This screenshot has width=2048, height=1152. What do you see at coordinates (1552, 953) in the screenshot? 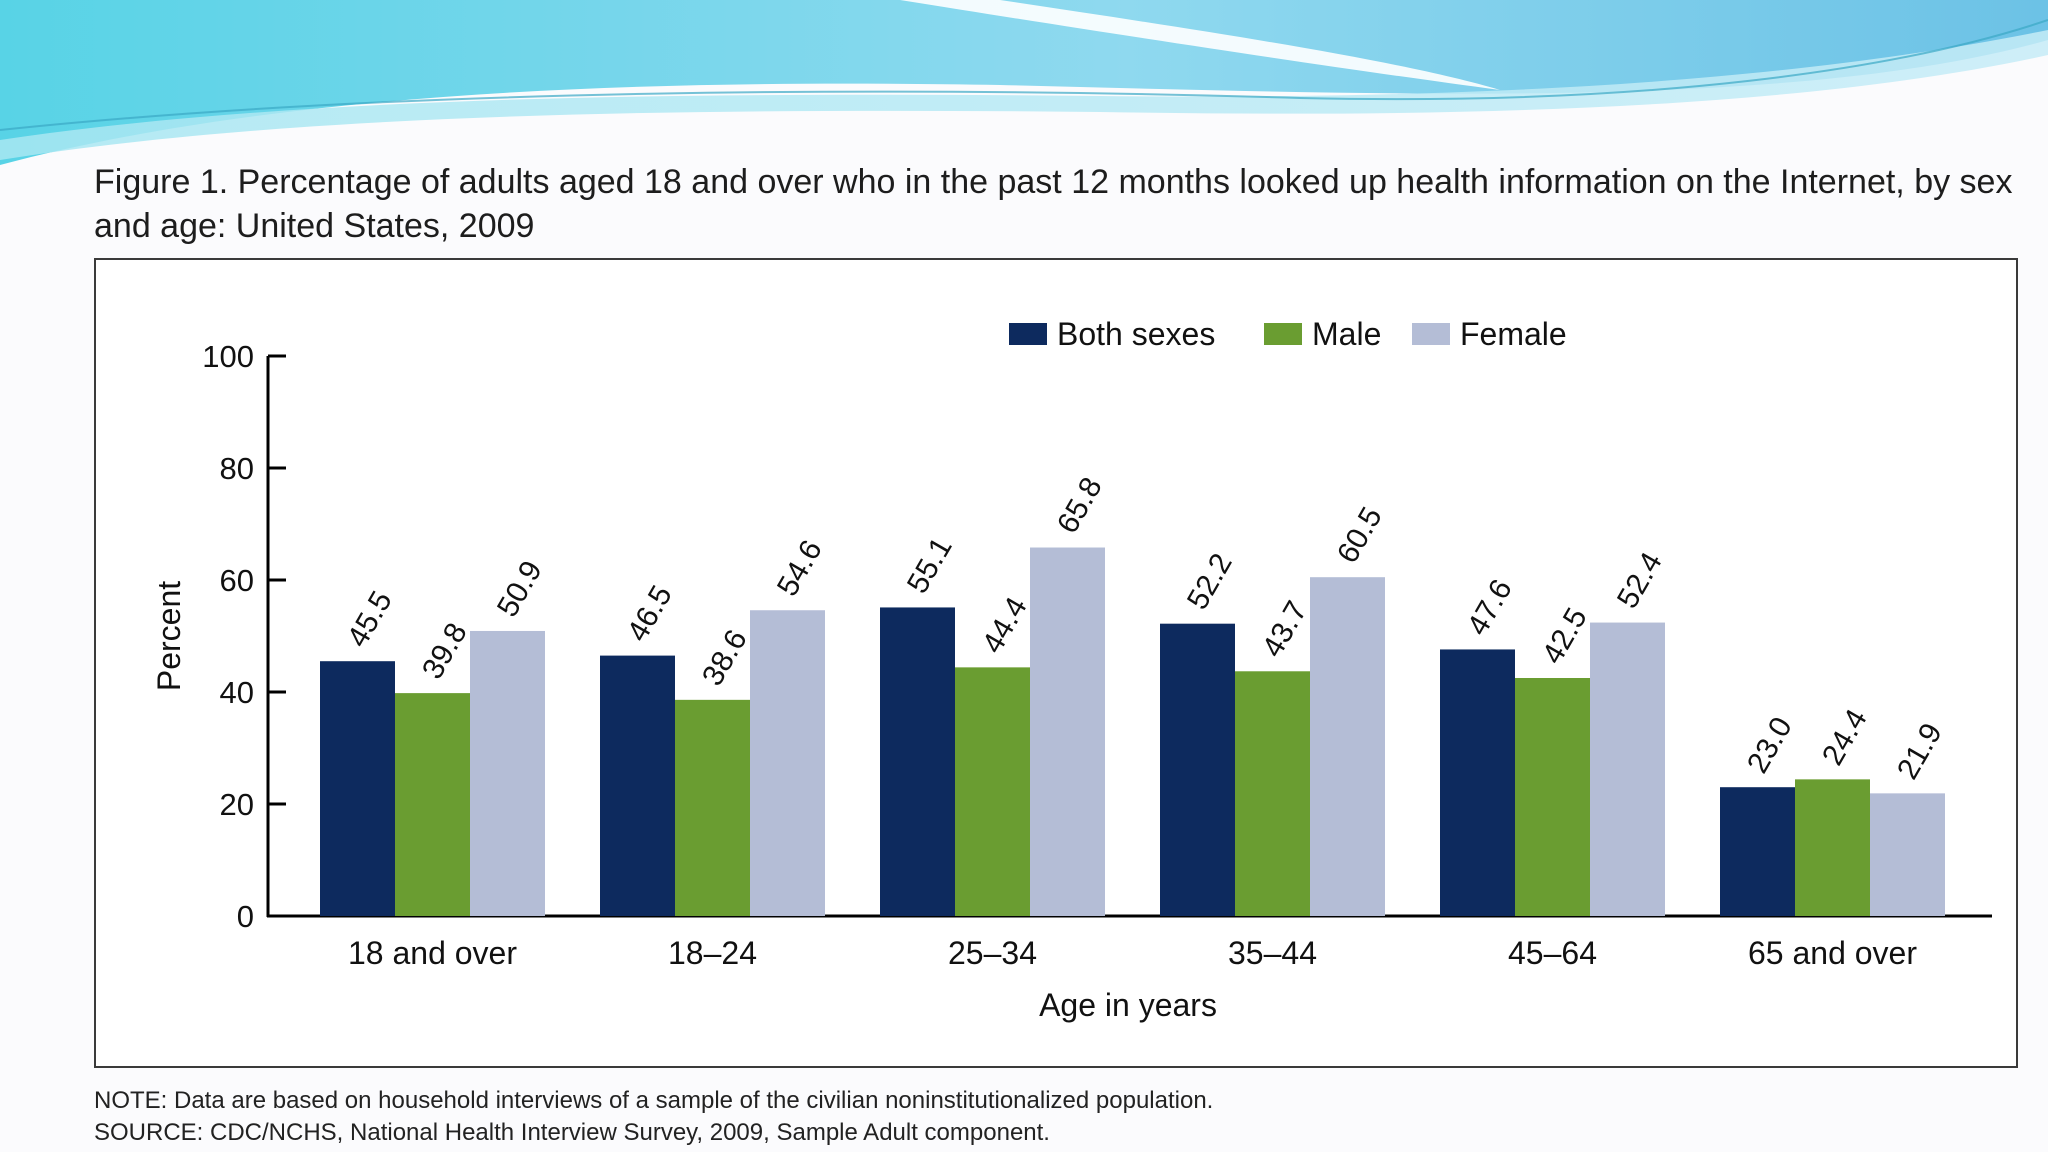
I see `x-tick-label: 45–64` at bounding box center [1552, 953].